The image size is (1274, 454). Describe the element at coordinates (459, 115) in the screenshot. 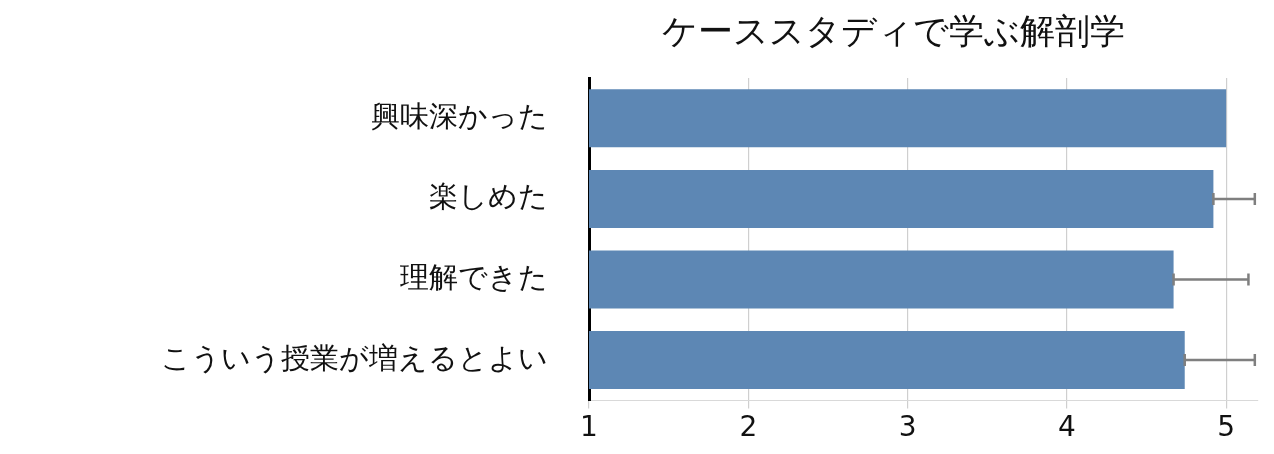

I see `y-tick-label: 興味深かった` at that location.